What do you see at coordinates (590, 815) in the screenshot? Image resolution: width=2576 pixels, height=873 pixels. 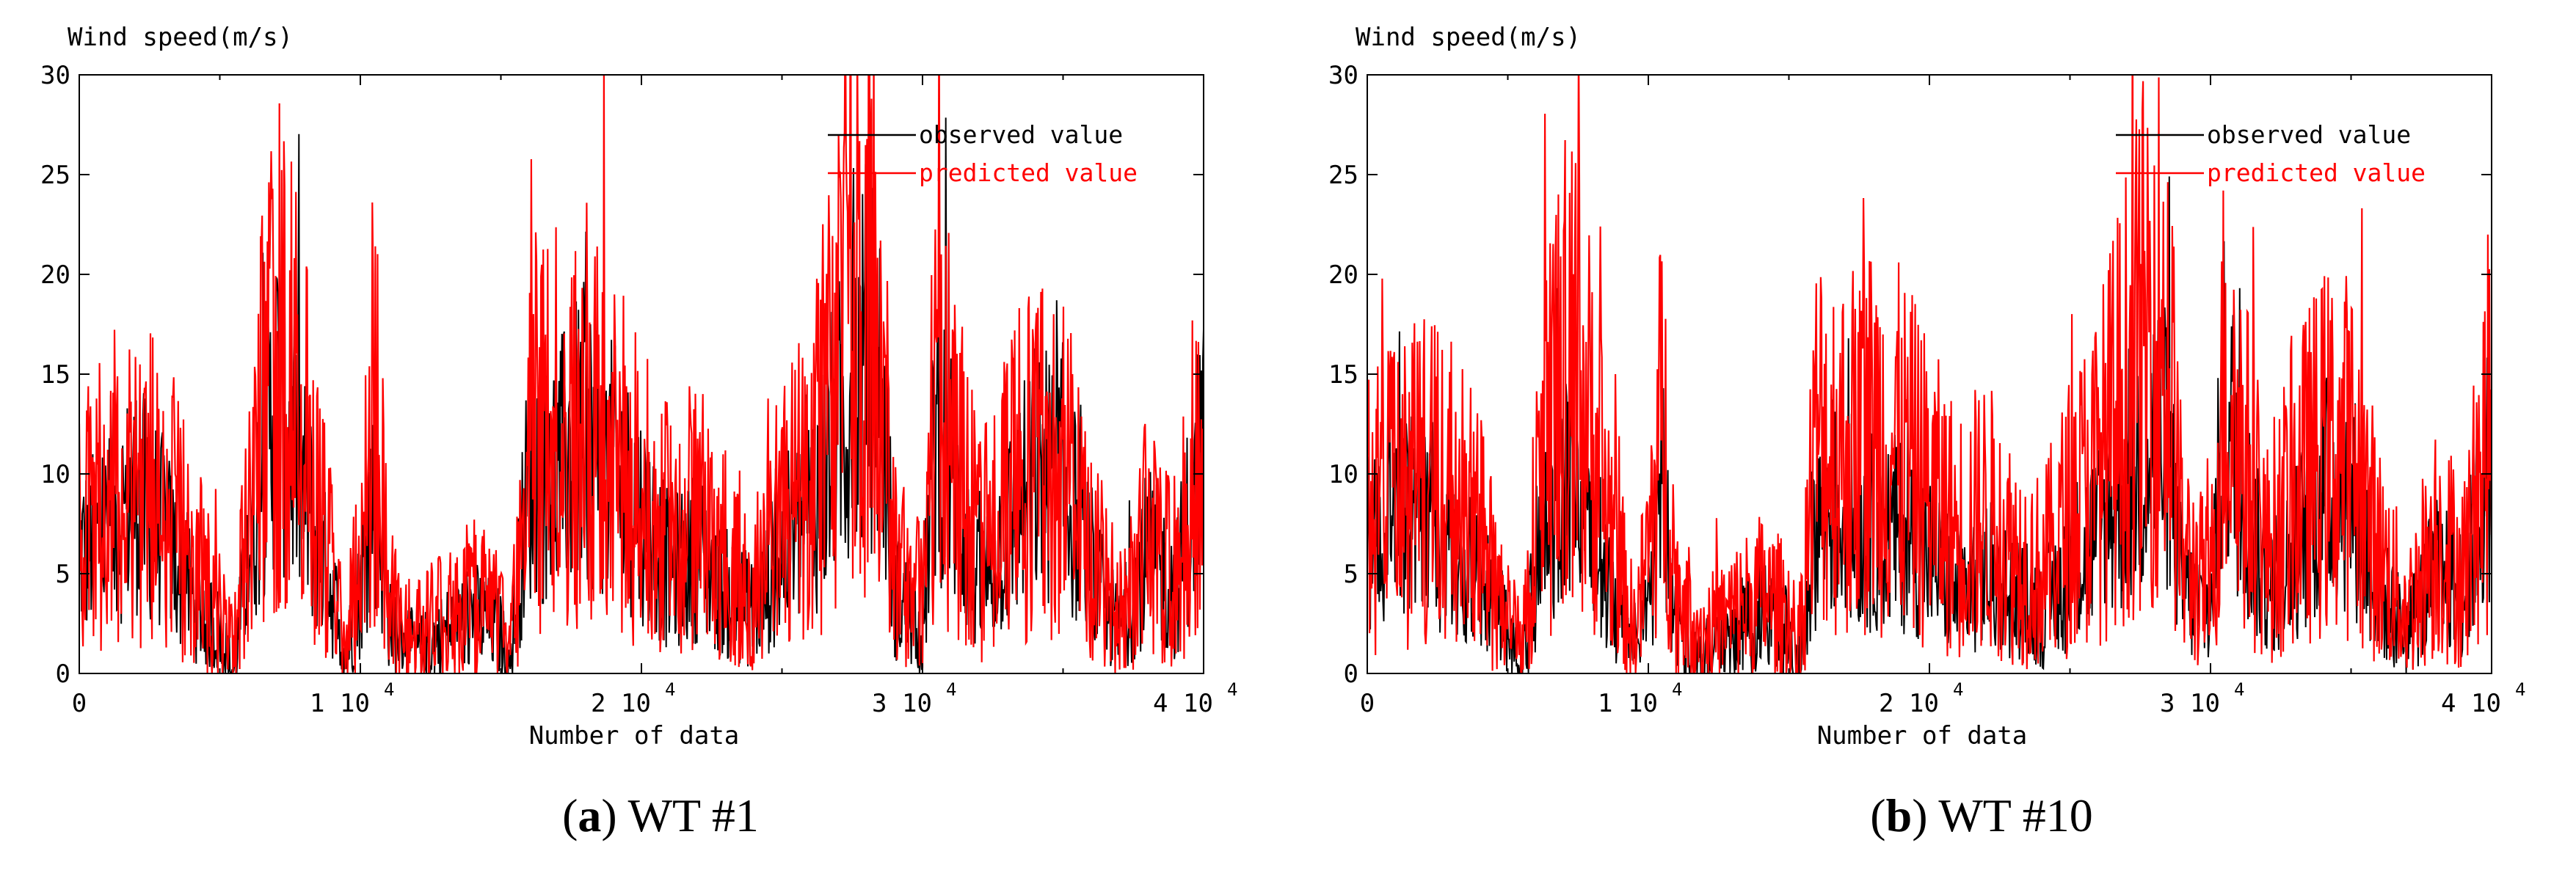 I see `caption-a-letter: a` at bounding box center [590, 815].